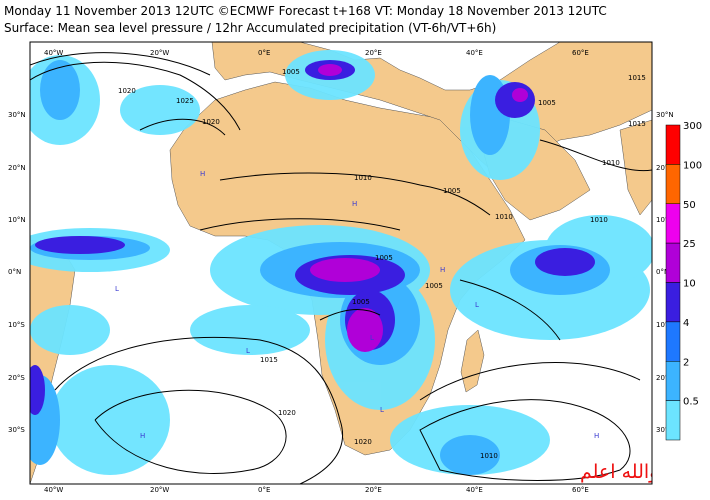 This screenshot has height=500, width=710. I want to click on legend-label: 300, so click(692, 126).